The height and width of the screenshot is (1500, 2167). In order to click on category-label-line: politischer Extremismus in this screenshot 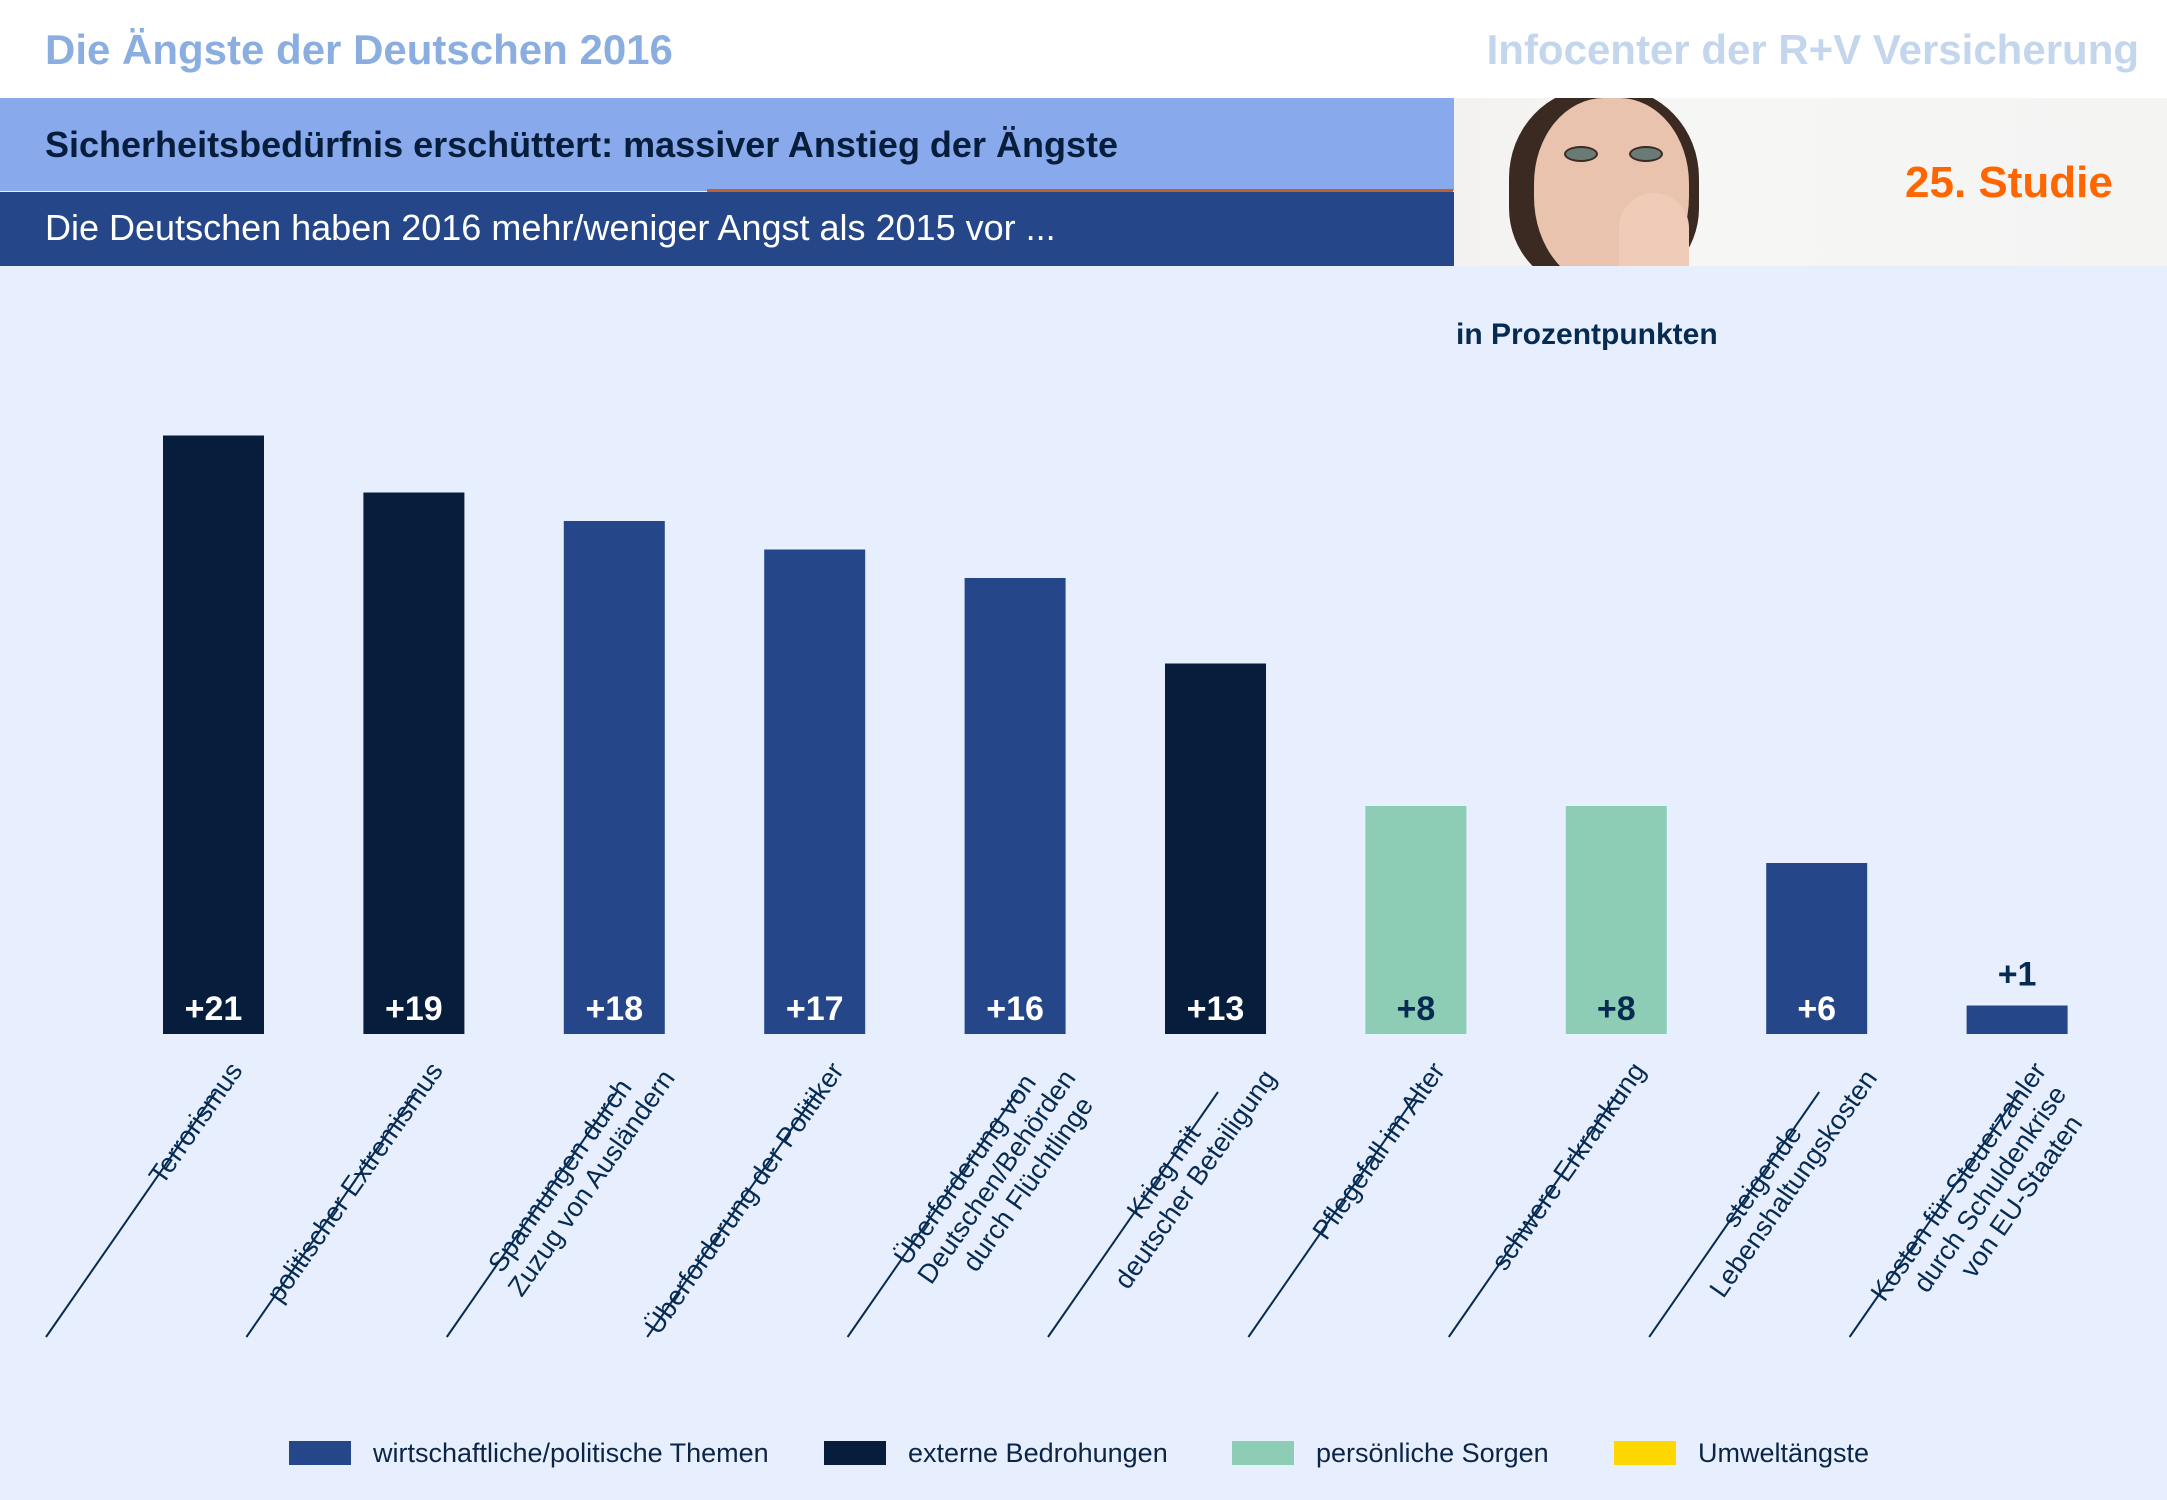, I will do `click(355, 1182)`.